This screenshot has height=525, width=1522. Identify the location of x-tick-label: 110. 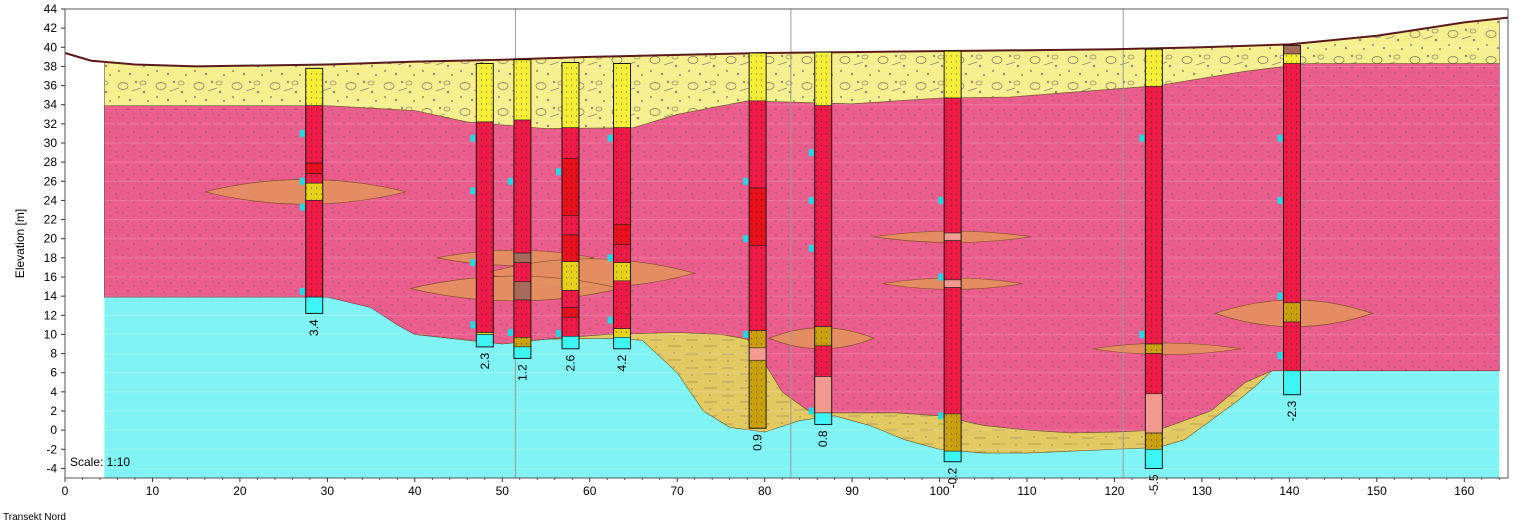
(1026, 491).